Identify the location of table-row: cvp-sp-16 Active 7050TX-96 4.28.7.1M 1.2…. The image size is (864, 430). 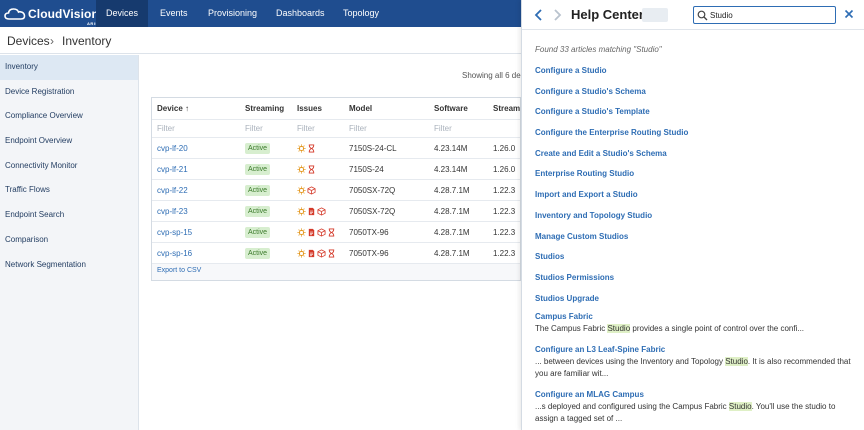
(336, 253).